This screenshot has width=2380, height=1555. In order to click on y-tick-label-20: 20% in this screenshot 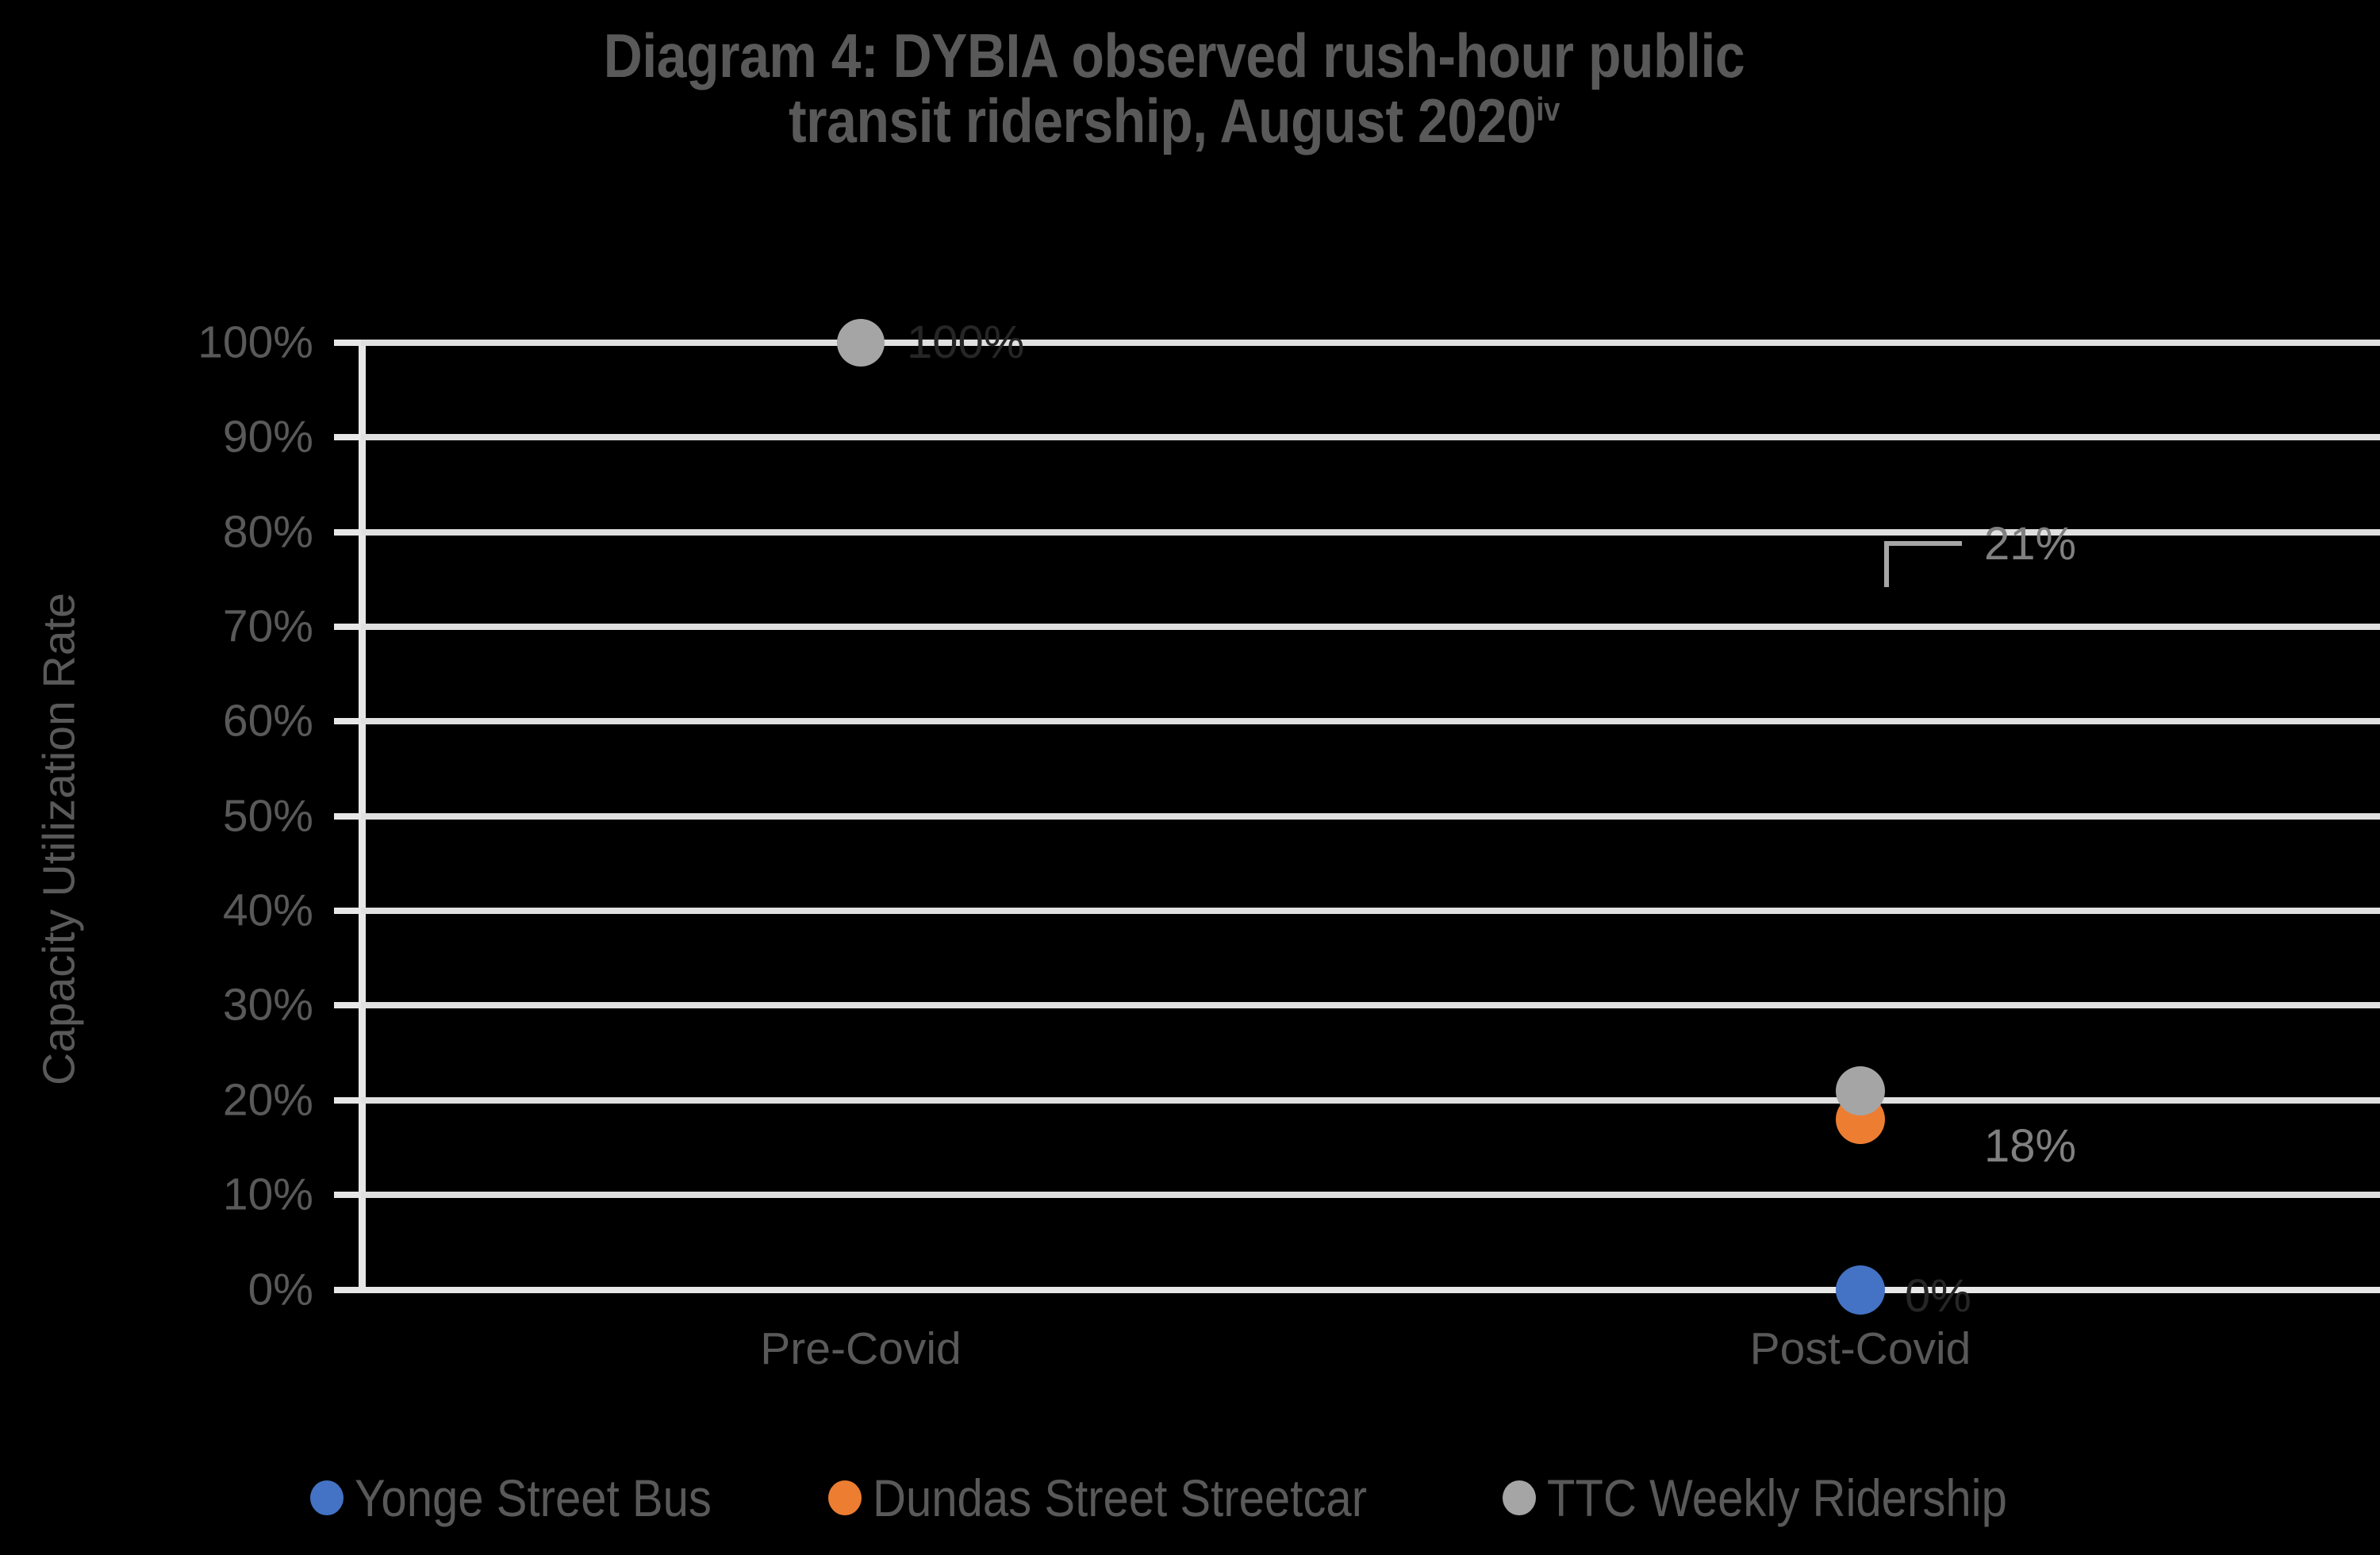, I will do `click(267, 1100)`.